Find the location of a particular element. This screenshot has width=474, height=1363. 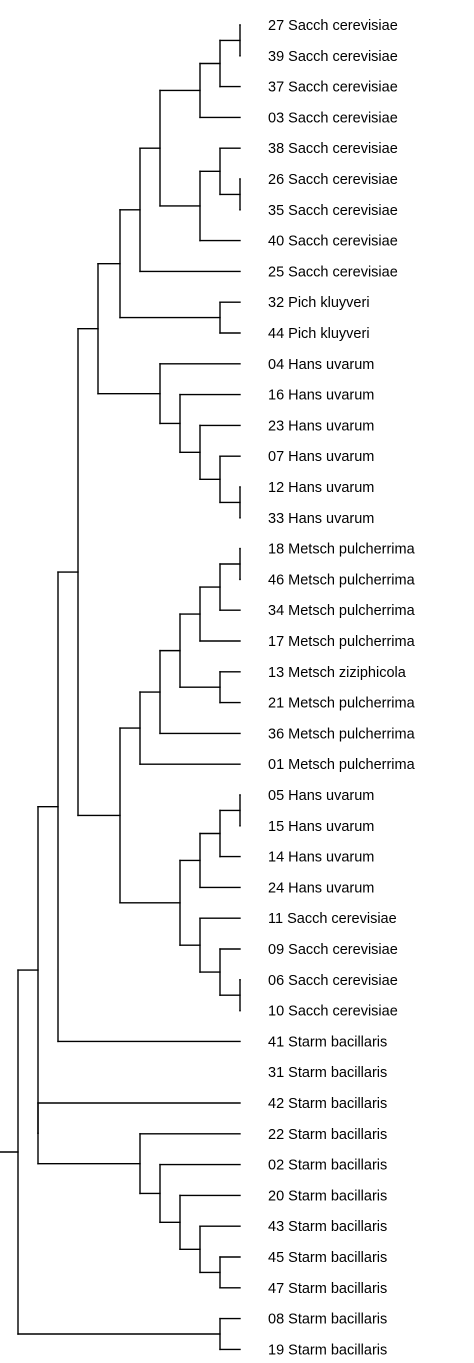

leaf-label: 31 Starm bacillaris is located at coordinates (327, 1073).